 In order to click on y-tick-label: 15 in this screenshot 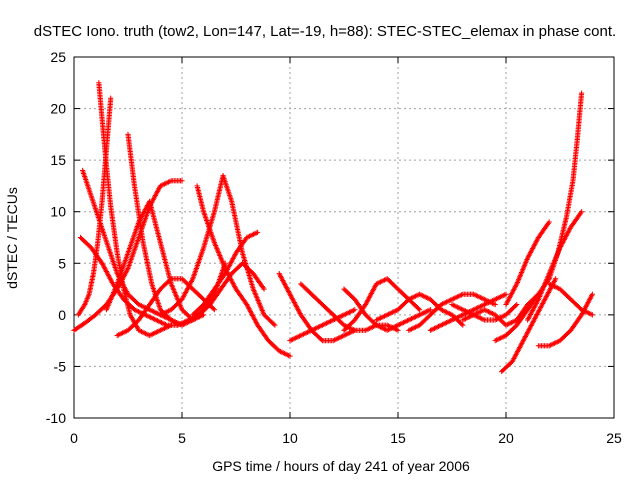, I will do `click(58, 160)`.